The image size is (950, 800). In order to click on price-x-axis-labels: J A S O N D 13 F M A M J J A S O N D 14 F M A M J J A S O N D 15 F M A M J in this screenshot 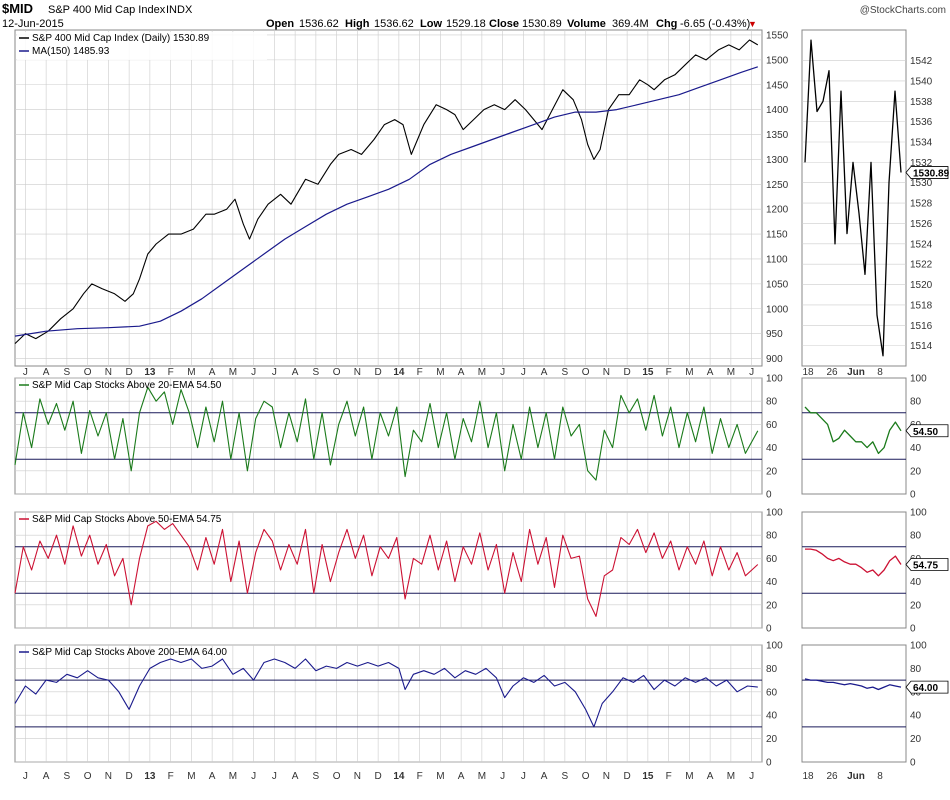, I will do `click(388, 372)`.